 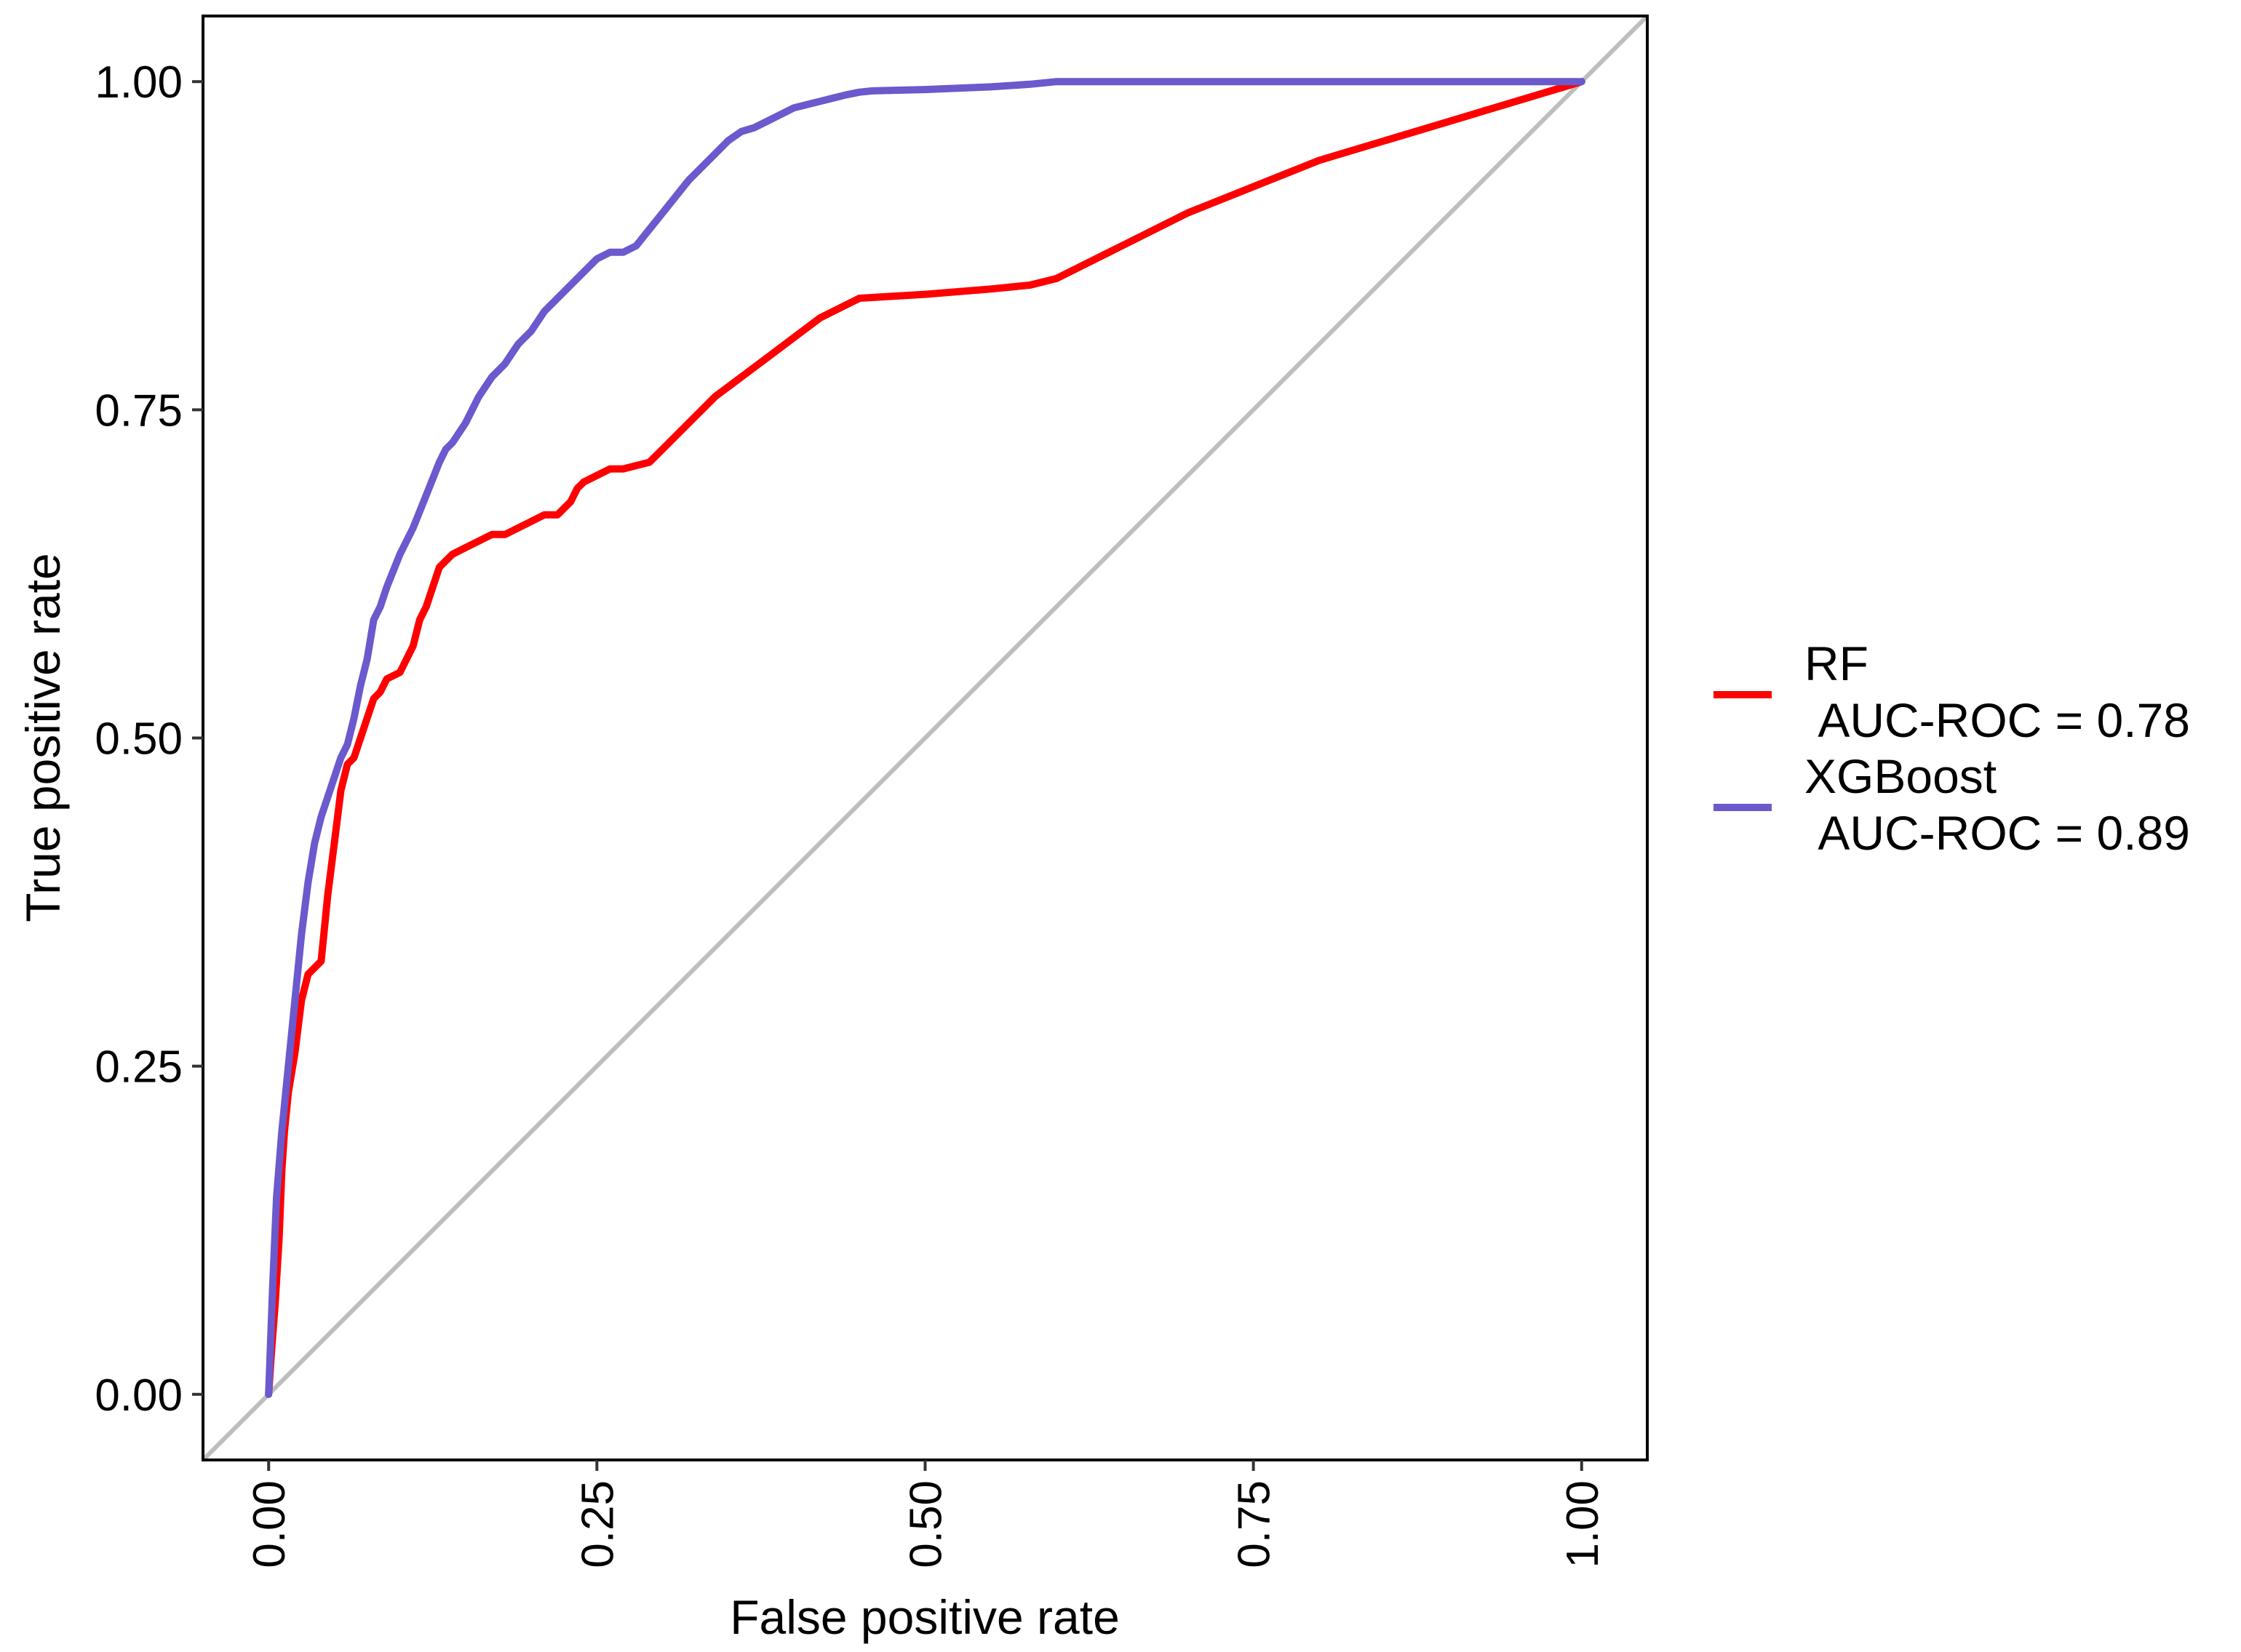 What do you see at coordinates (1583, 1524) in the screenshot?
I see `x-tick-label: 1.00` at bounding box center [1583, 1524].